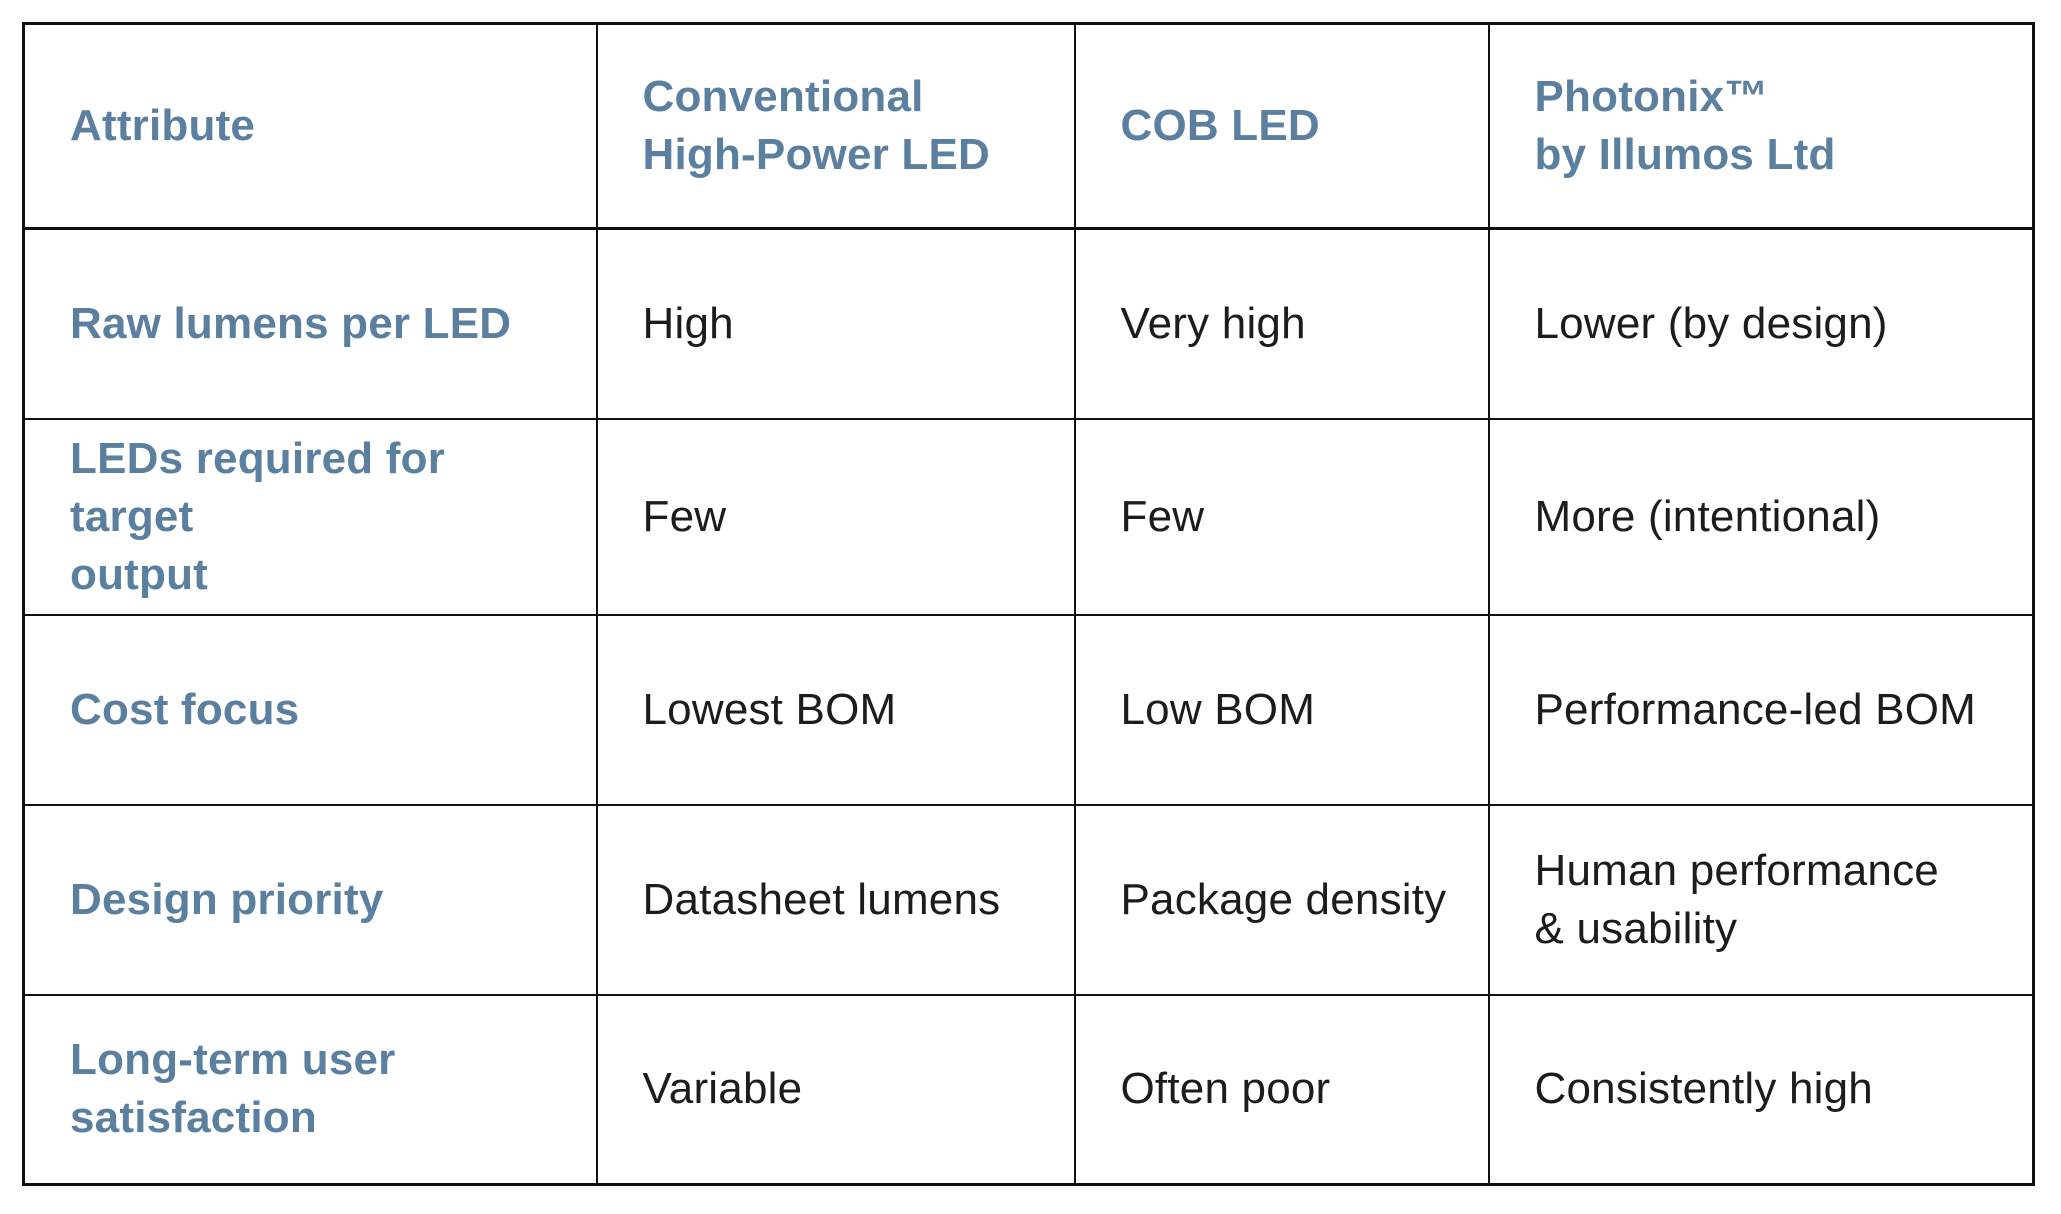 The height and width of the screenshot is (1214, 2061). Describe the element at coordinates (835, 126) in the screenshot. I see `header-cell-conventional-led: Conventional High-Power LED` at that location.